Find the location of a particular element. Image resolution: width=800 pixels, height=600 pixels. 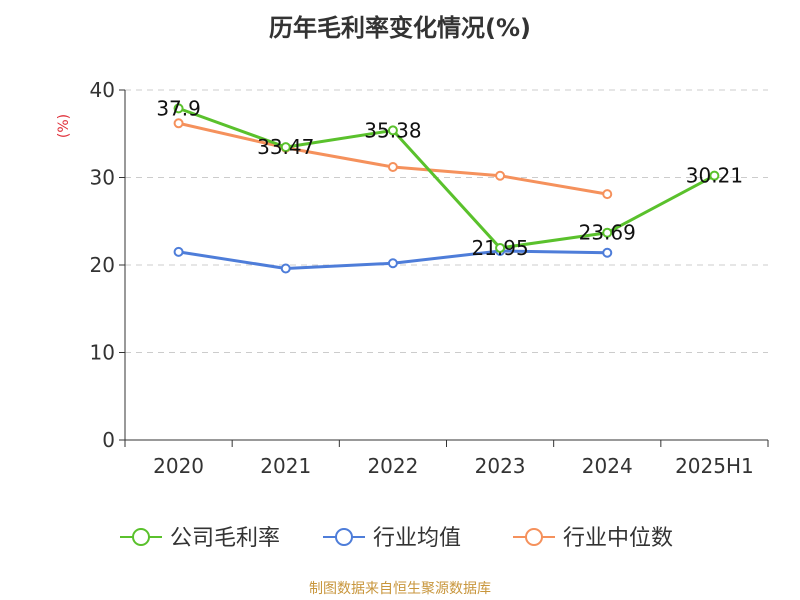

y-tick-label: 20 is located at coordinates (102, 265).